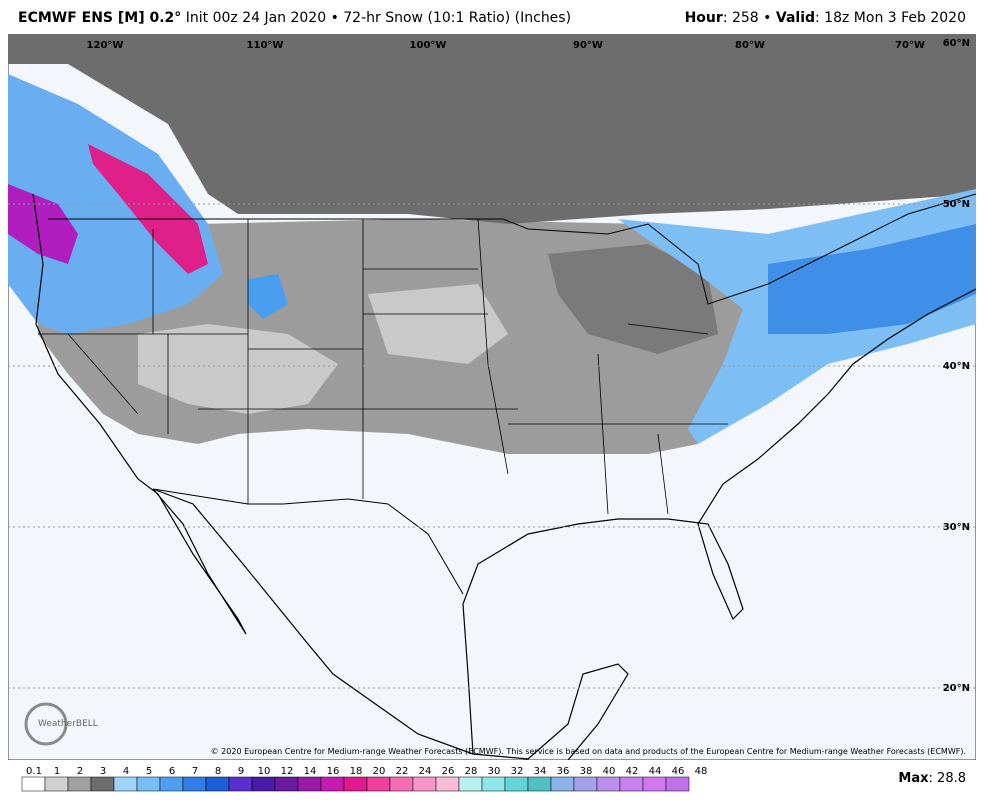 This screenshot has height=808, width=984. Describe the element at coordinates (517, 771) in the screenshot. I see `legend-label: 32` at that location.